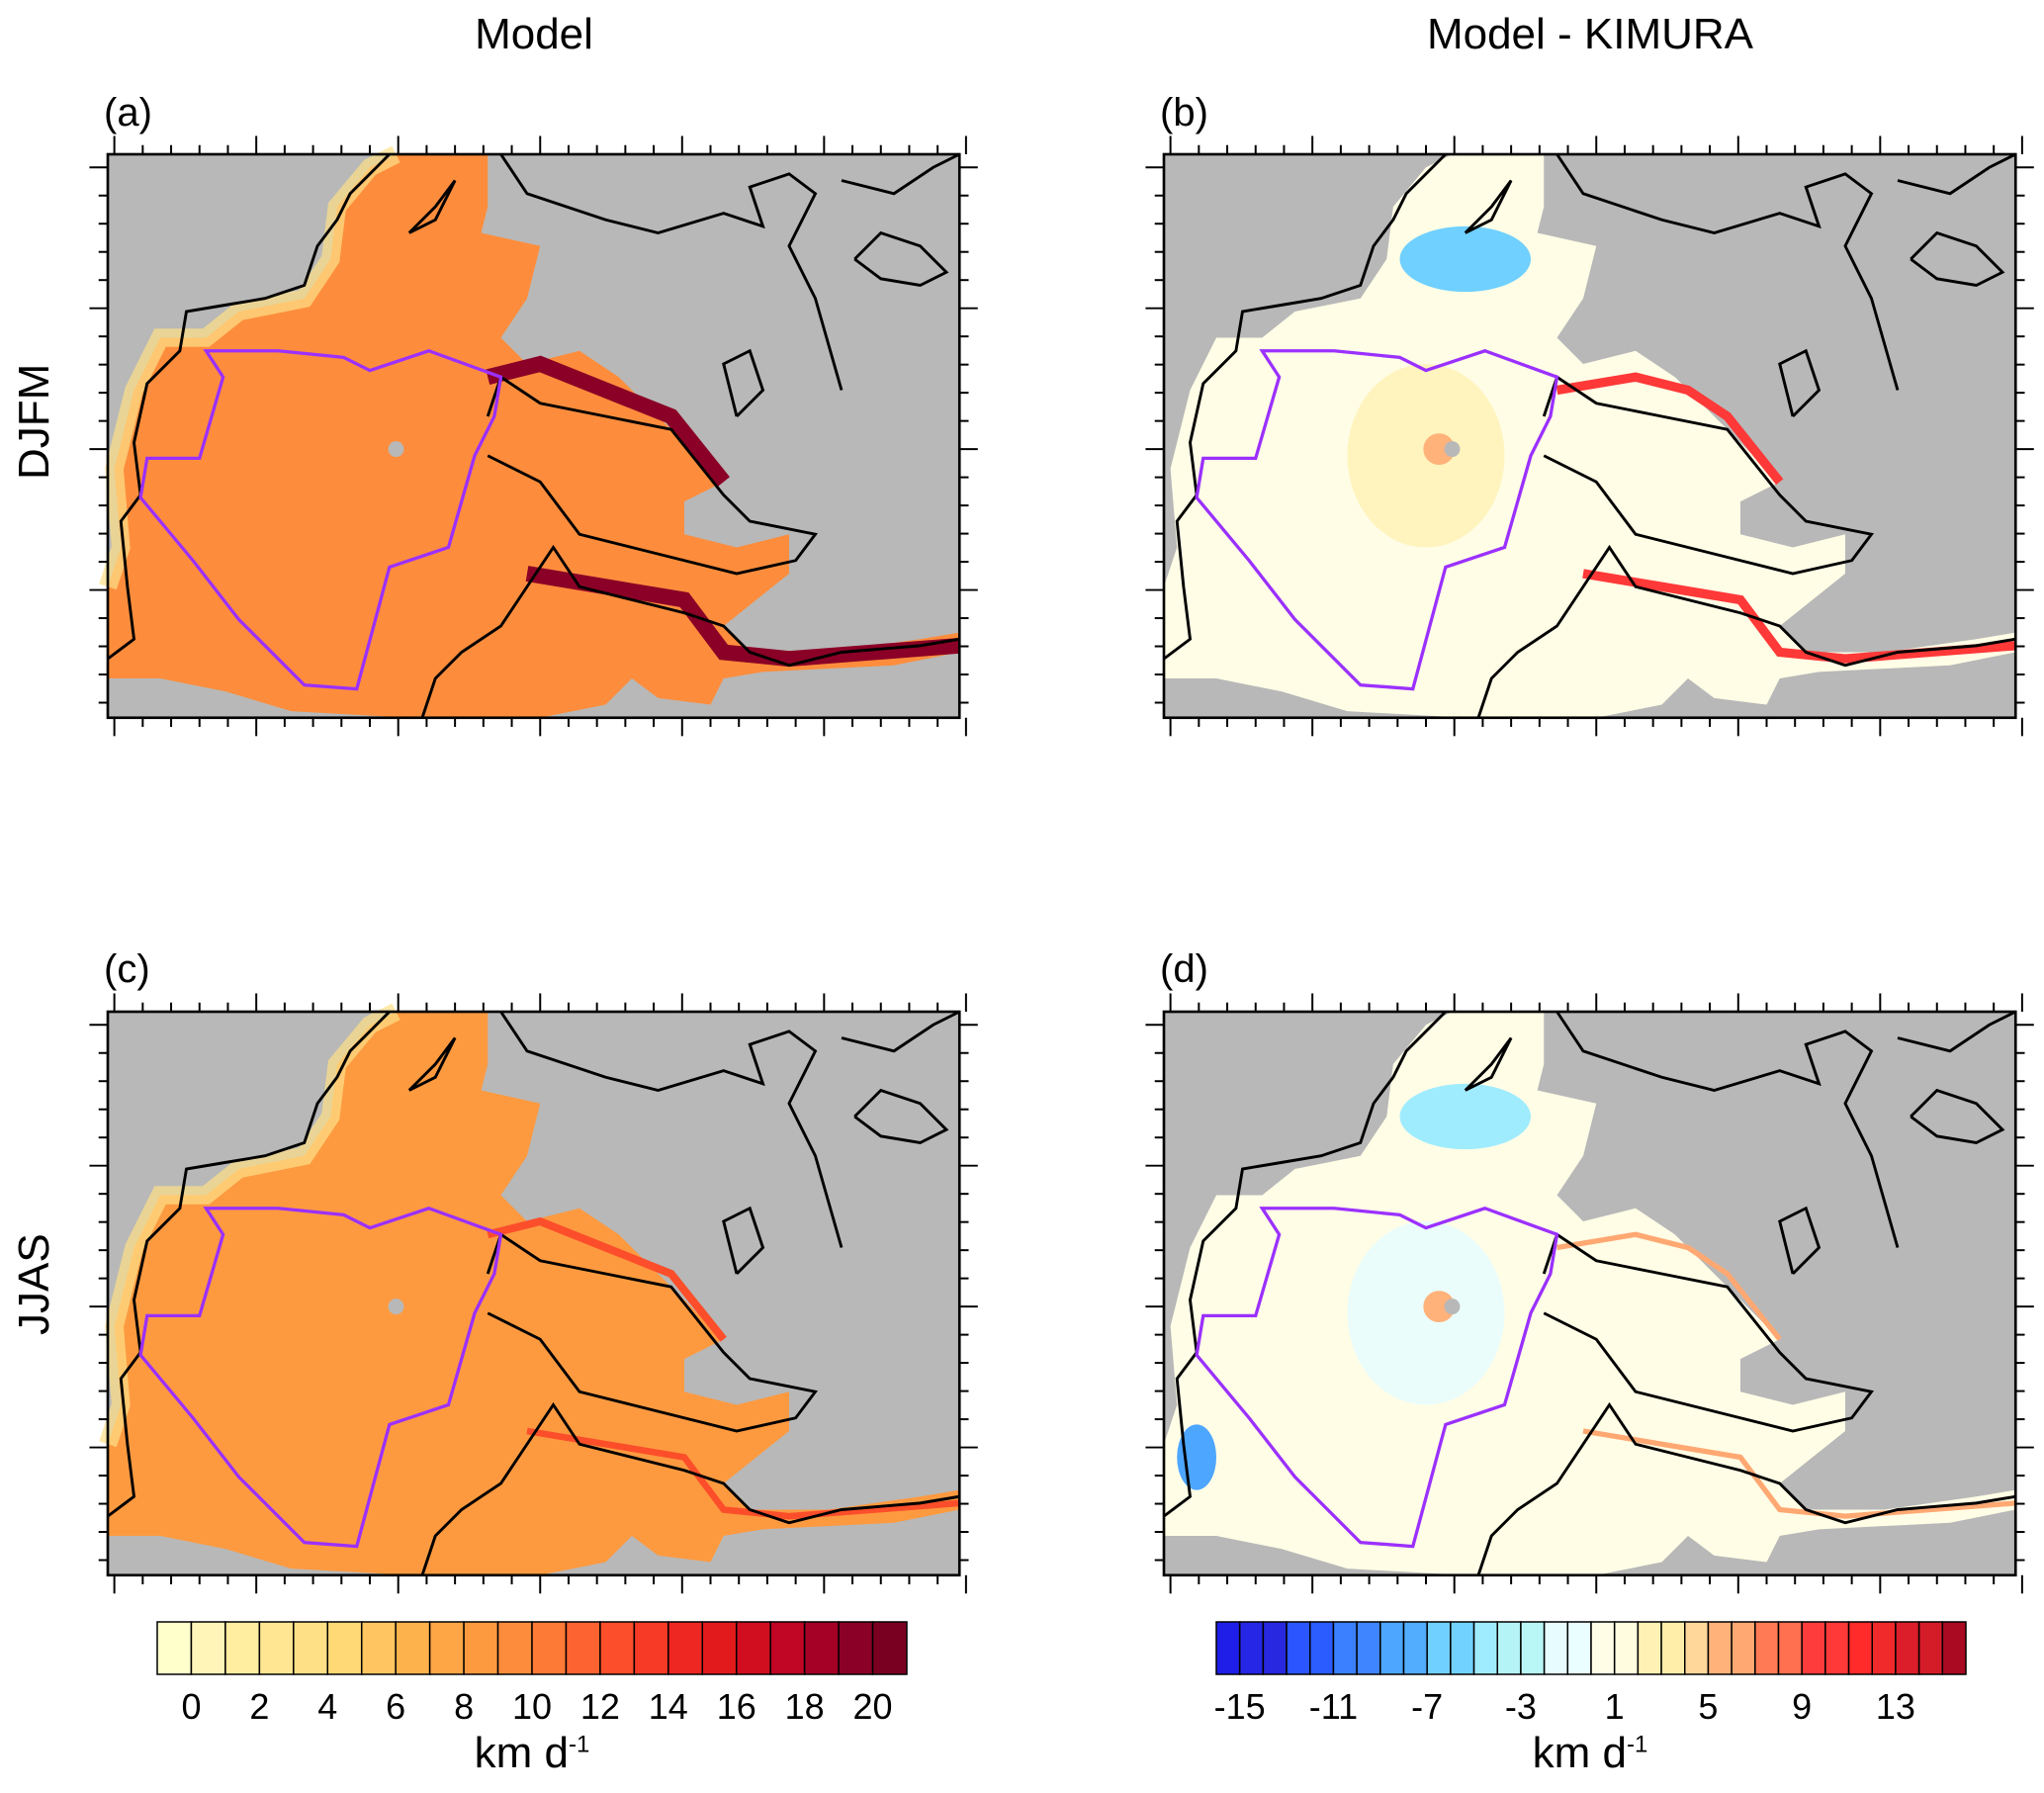  I want to click on map-panel-c, so click(533, 1293).